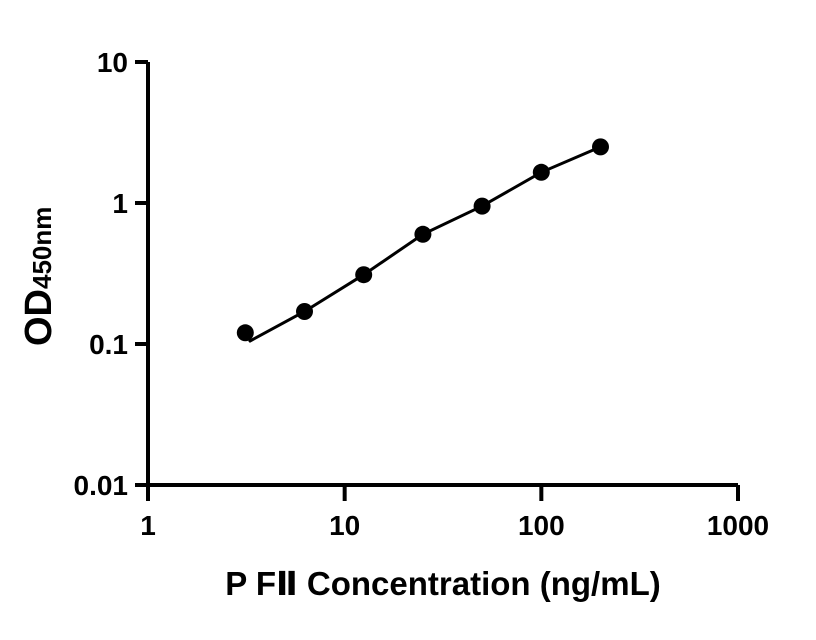 The height and width of the screenshot is (640, 816). I want to click on data-point-6.25, so click(304, 311).